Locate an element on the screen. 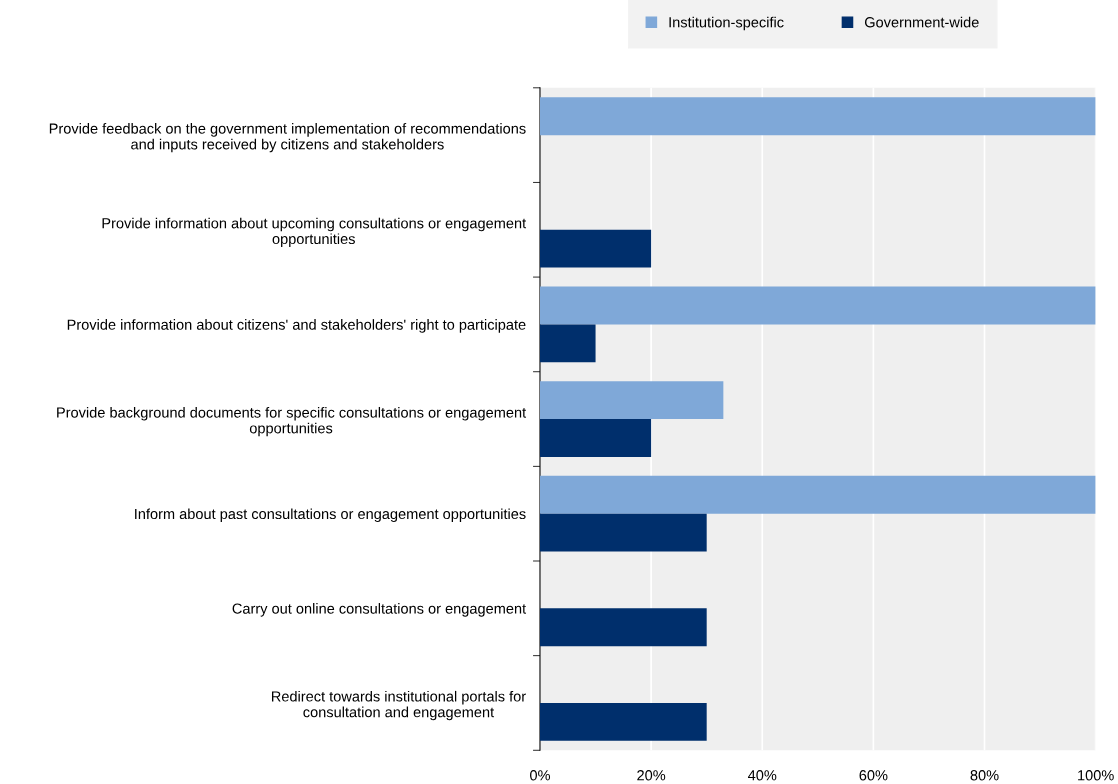 This screenshot has height=784, width=1118. y-tick-label: Provide feedback on the government implementation of recommendations and inputs received by citizens and stakeholders is located at coordinates (287, 138).